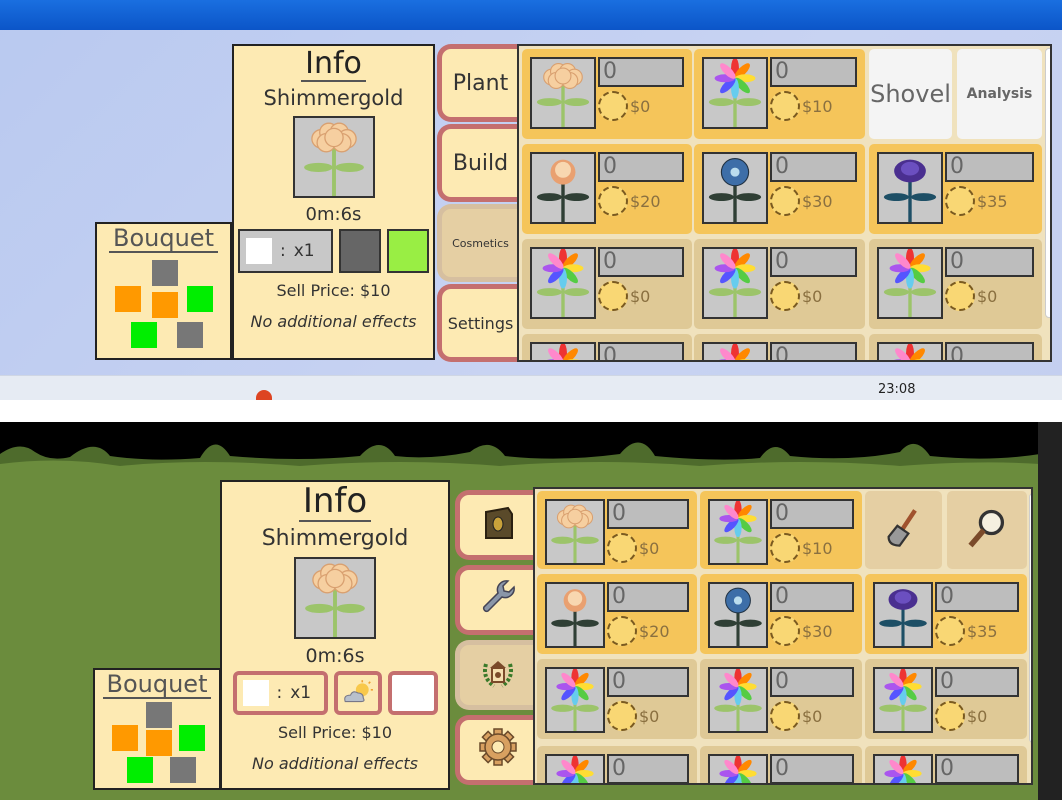  Describe the element at coordinates (495, 525) in the screenshot. I see `tab-plant` at that location.